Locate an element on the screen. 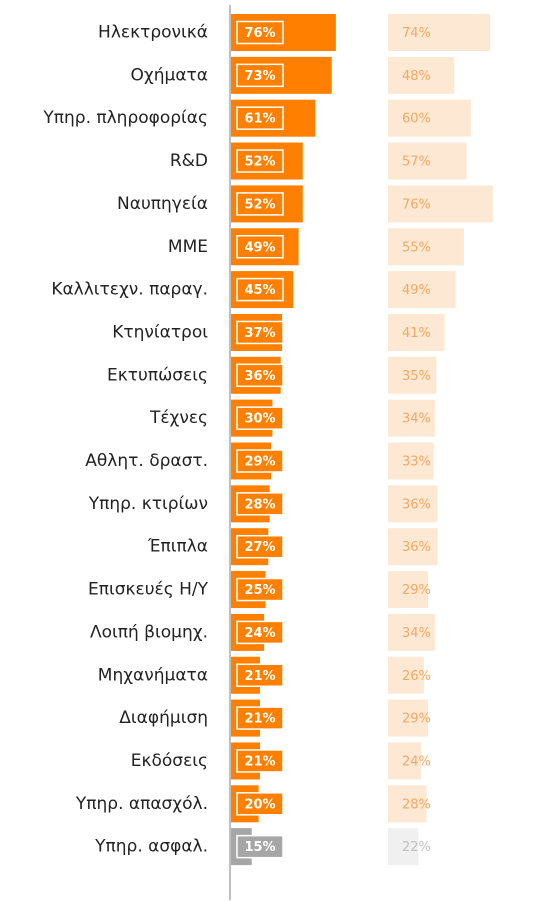  value-label: 26% is located at coordinates (416, 676).